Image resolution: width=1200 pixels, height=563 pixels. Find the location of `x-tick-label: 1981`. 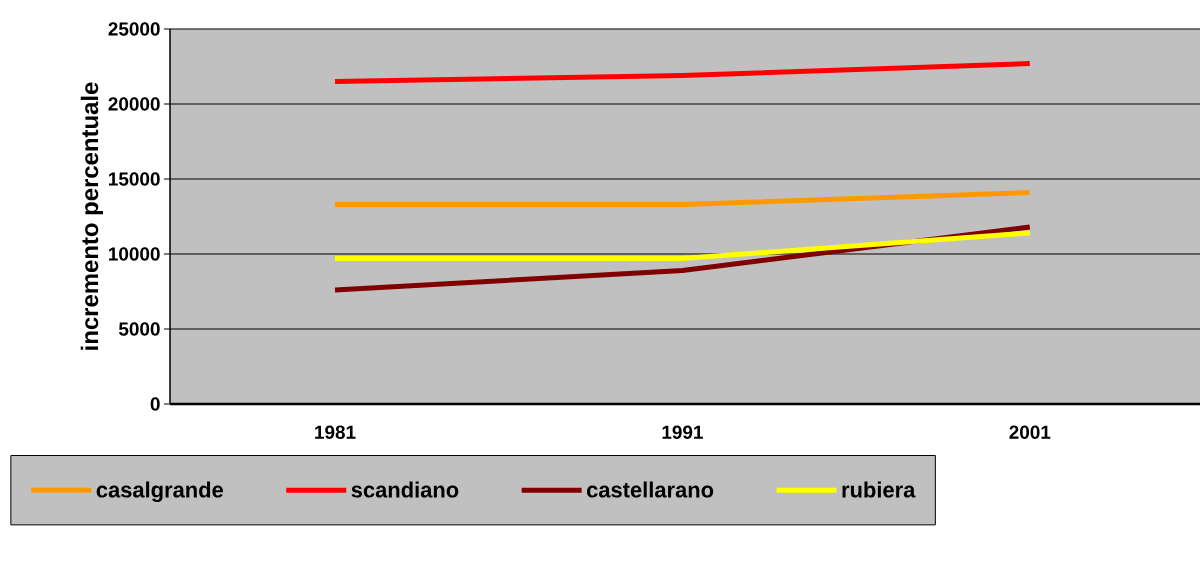

x-tick-label: 1981 is located at coordinates (335, 432).